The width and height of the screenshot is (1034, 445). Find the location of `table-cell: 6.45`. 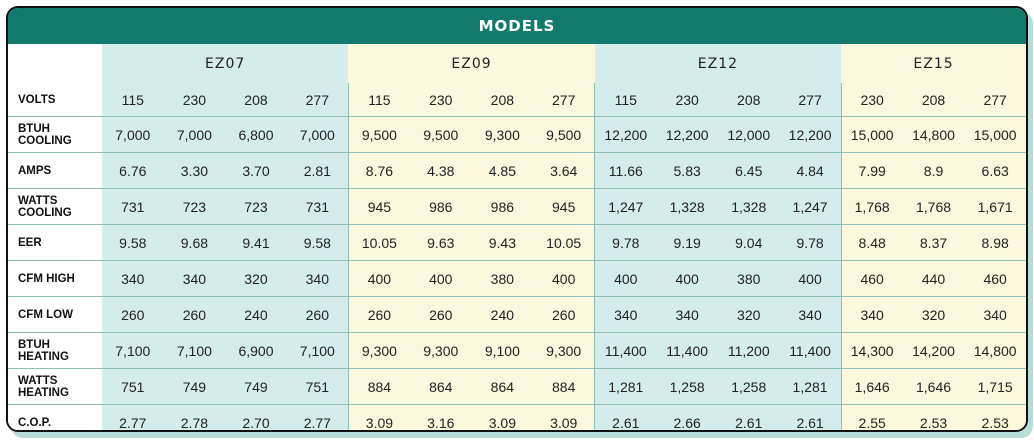

table-cell: 6.45 is located at coordinates (748, 170).